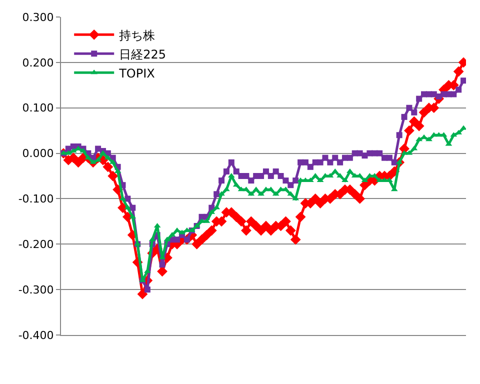 The height and width of the screenshot is (384, 480). What do you see at coordinates (142, 54) in the screenshot?
I see `legend-label: 日経225` at bounding box center [142, 54].